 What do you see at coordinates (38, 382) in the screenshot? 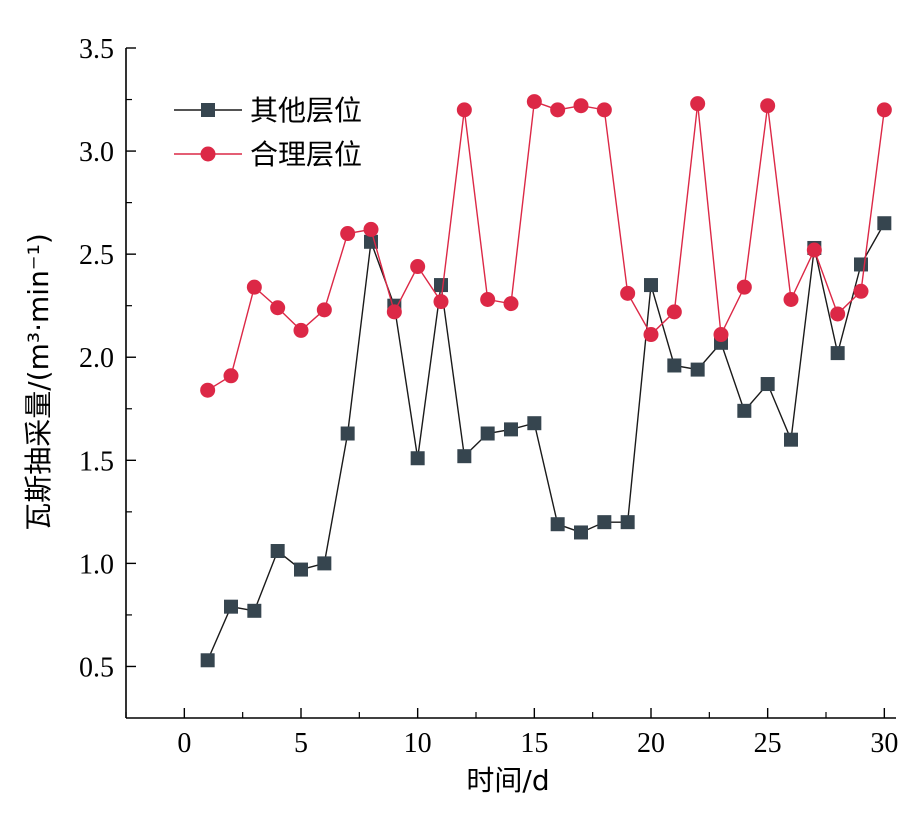
I see `y-axis-title: 瓦斯抽采量/(m³·min⁻¹)` at bounding box center [38, 382].